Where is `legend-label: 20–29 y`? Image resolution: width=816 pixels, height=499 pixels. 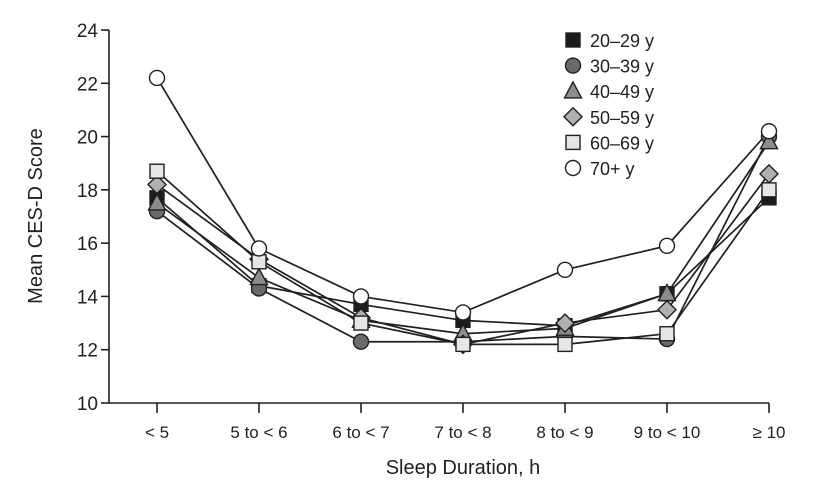 legend-label: 20–29 y is located at coordinates (622, 41).